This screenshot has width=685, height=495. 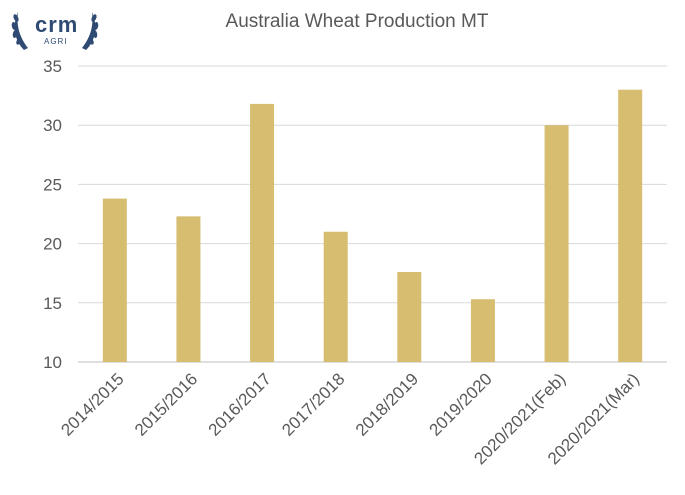 I want to click on laurel-wreath-icon, so click(x=55, y=31).